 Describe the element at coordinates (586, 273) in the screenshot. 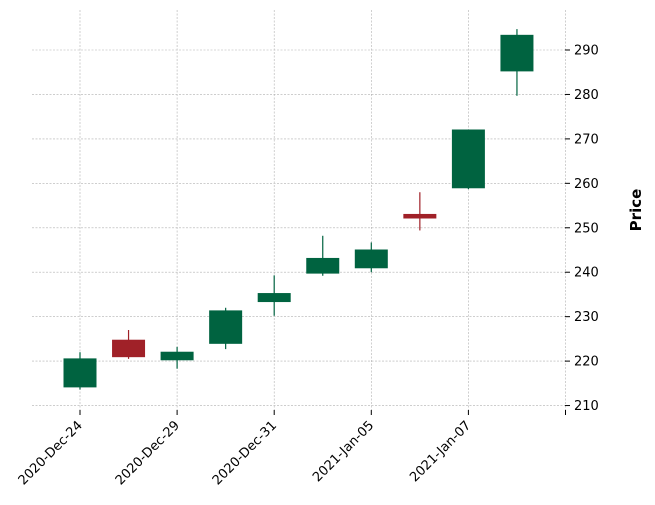

I see `y-tick-label: 240` at that location.